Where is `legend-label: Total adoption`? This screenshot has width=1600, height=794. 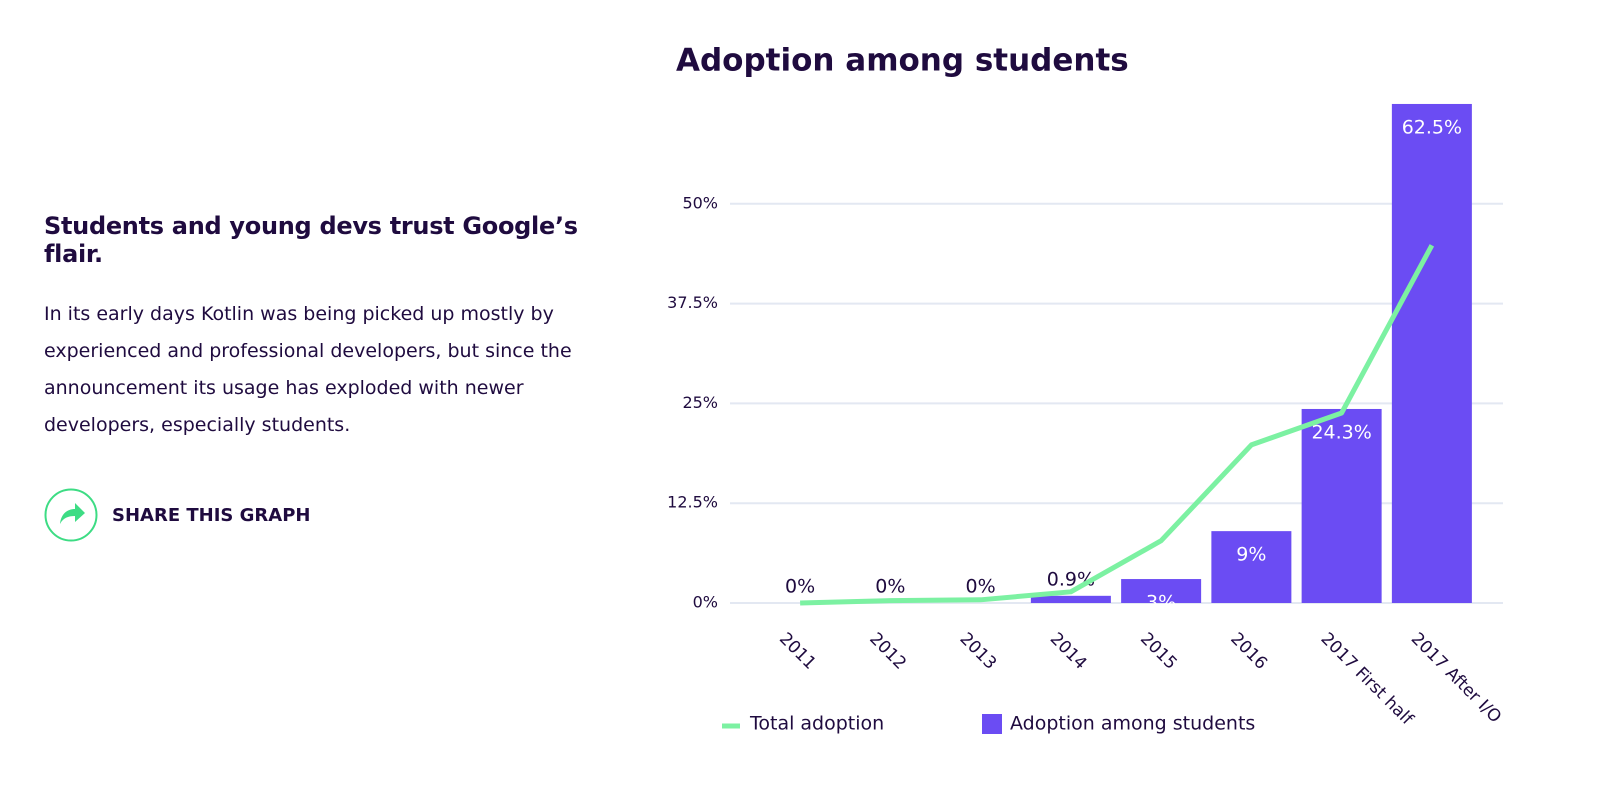 legend-label: Total adoption is located at coordinates (816, 724).